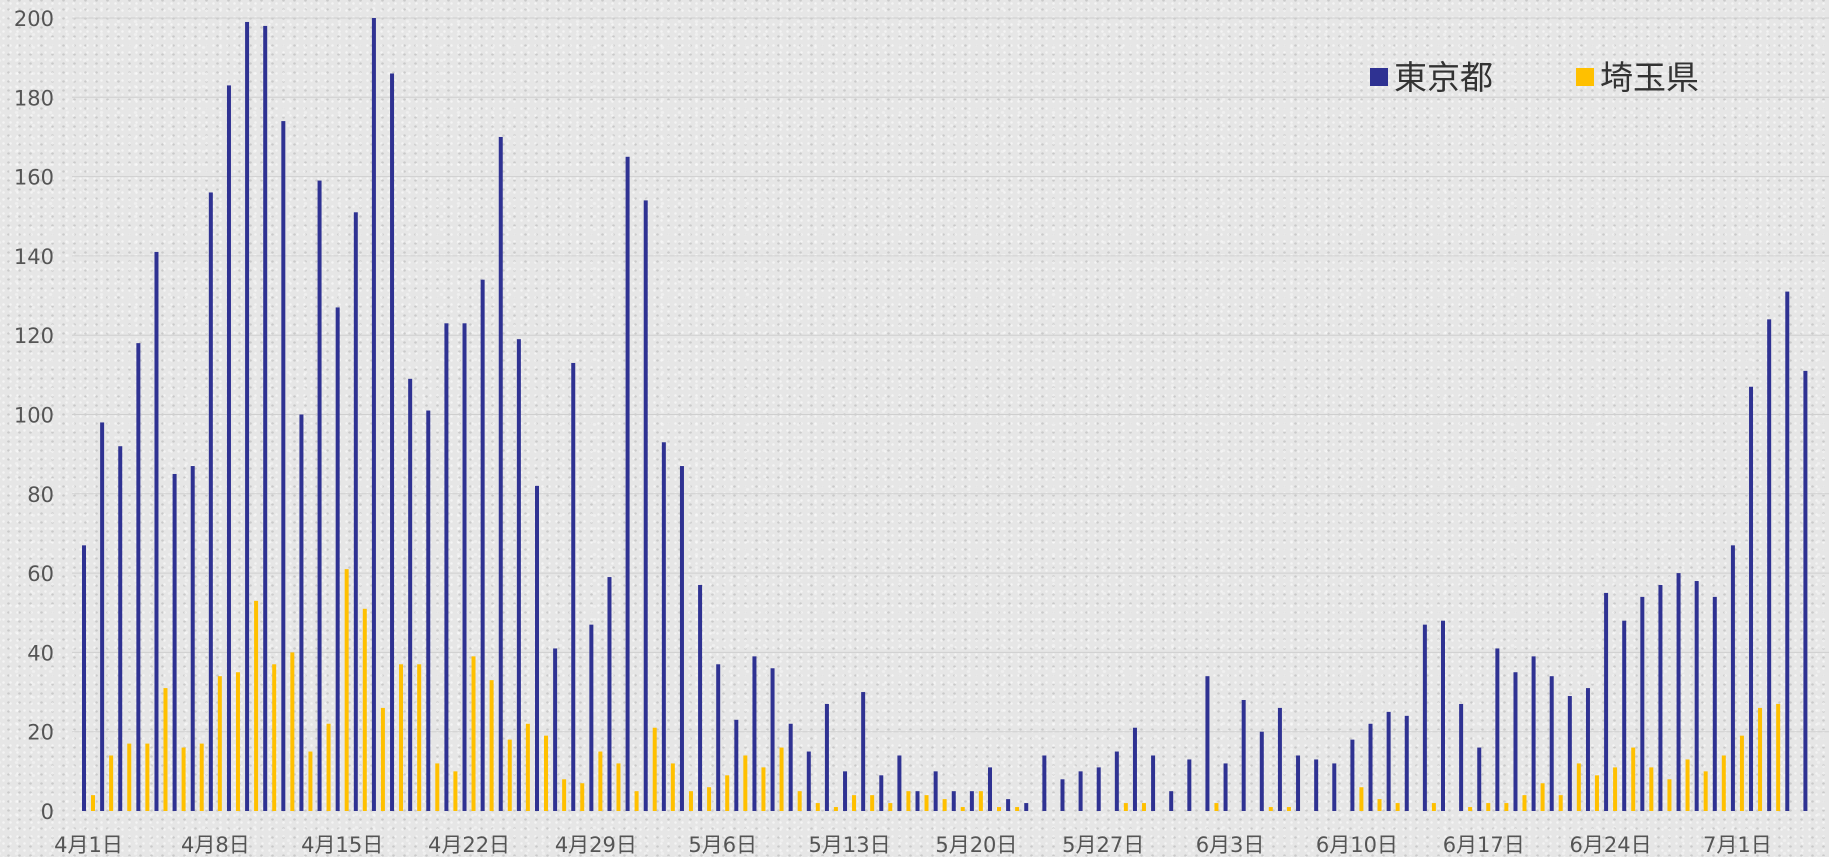  What do you see at coordinates (1230, 845) in the screenshot?
I see `x-tick-label: 6月3日` at bounding box center [1230, 845].